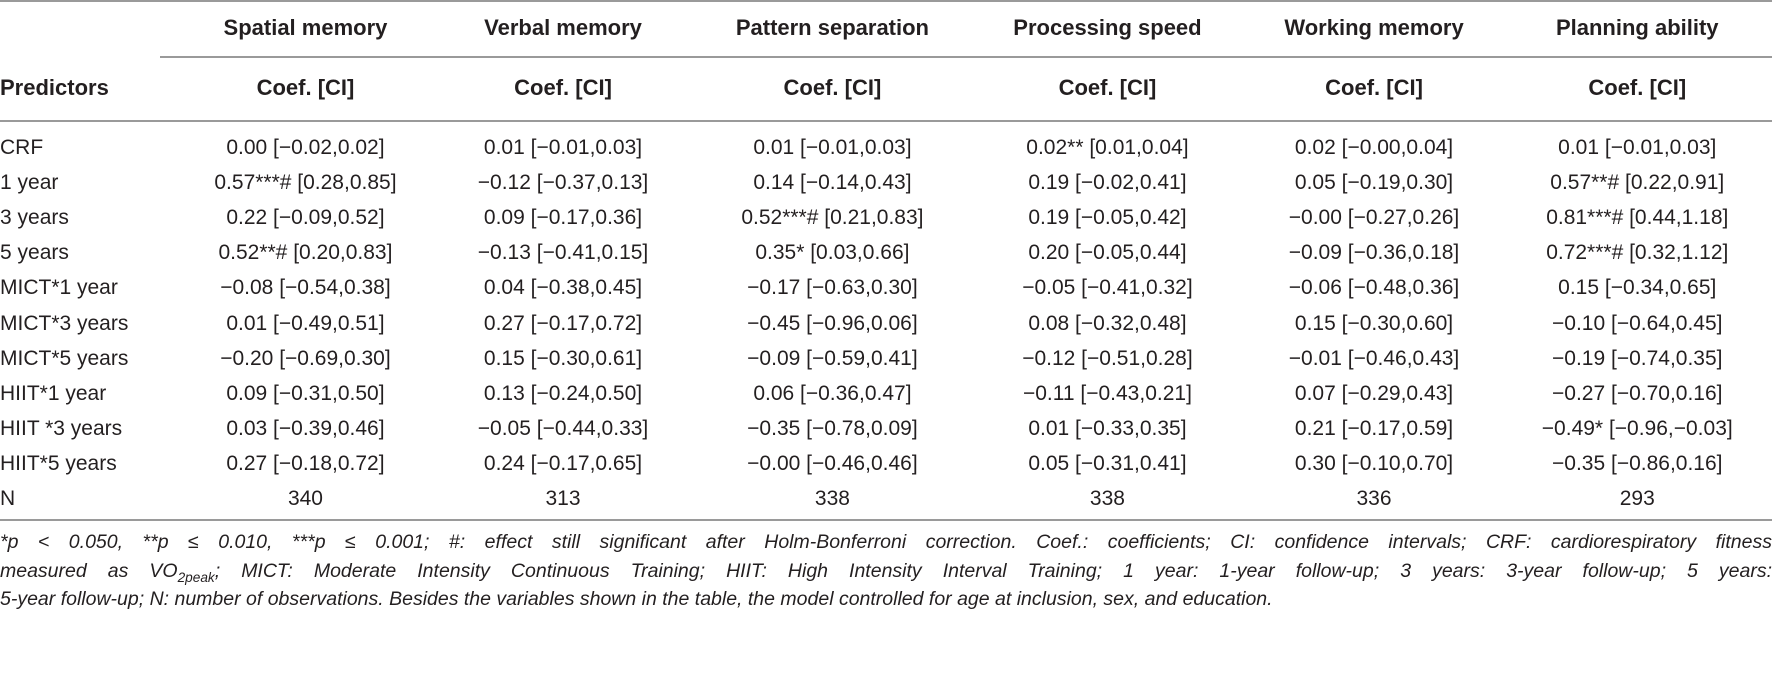  What do you see at coordinates (1107, 464) in the screenshot?
I see `coef-cell: 0.05 [−0.31,0.41]` at bounding box center [1107, 464].